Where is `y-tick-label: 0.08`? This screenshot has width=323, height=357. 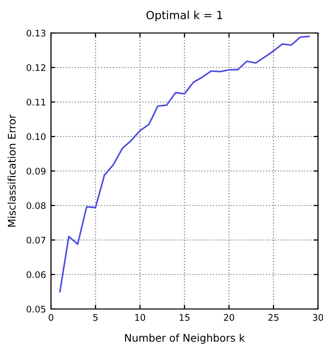 y-tick-label: 0.08 is located at coordinates (36, 206).